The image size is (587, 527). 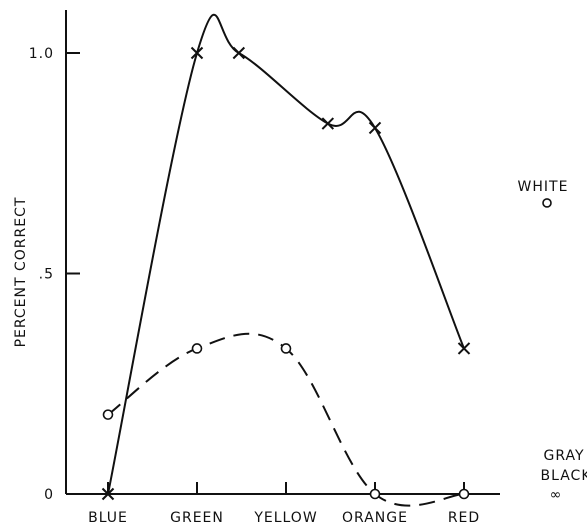 What do you see at coordinates (197, 518) in the screenshot?
I see `x-tick-label-1: GREEN` at bounding box center [197, 518].